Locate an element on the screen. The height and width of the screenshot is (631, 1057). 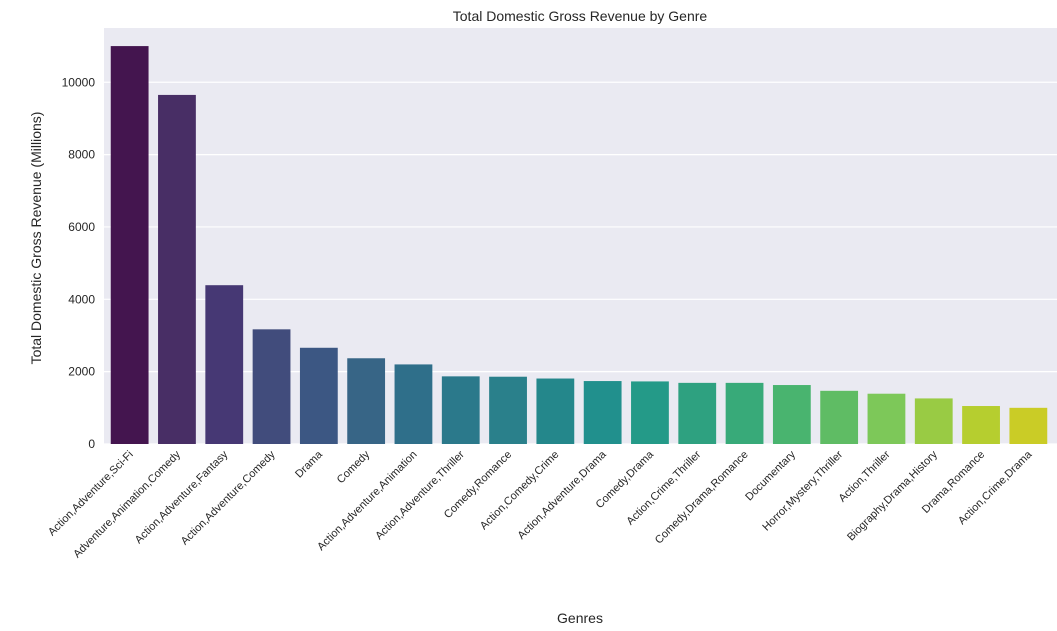
y-tick-label: 2000 is located at coordinates (81, 372).